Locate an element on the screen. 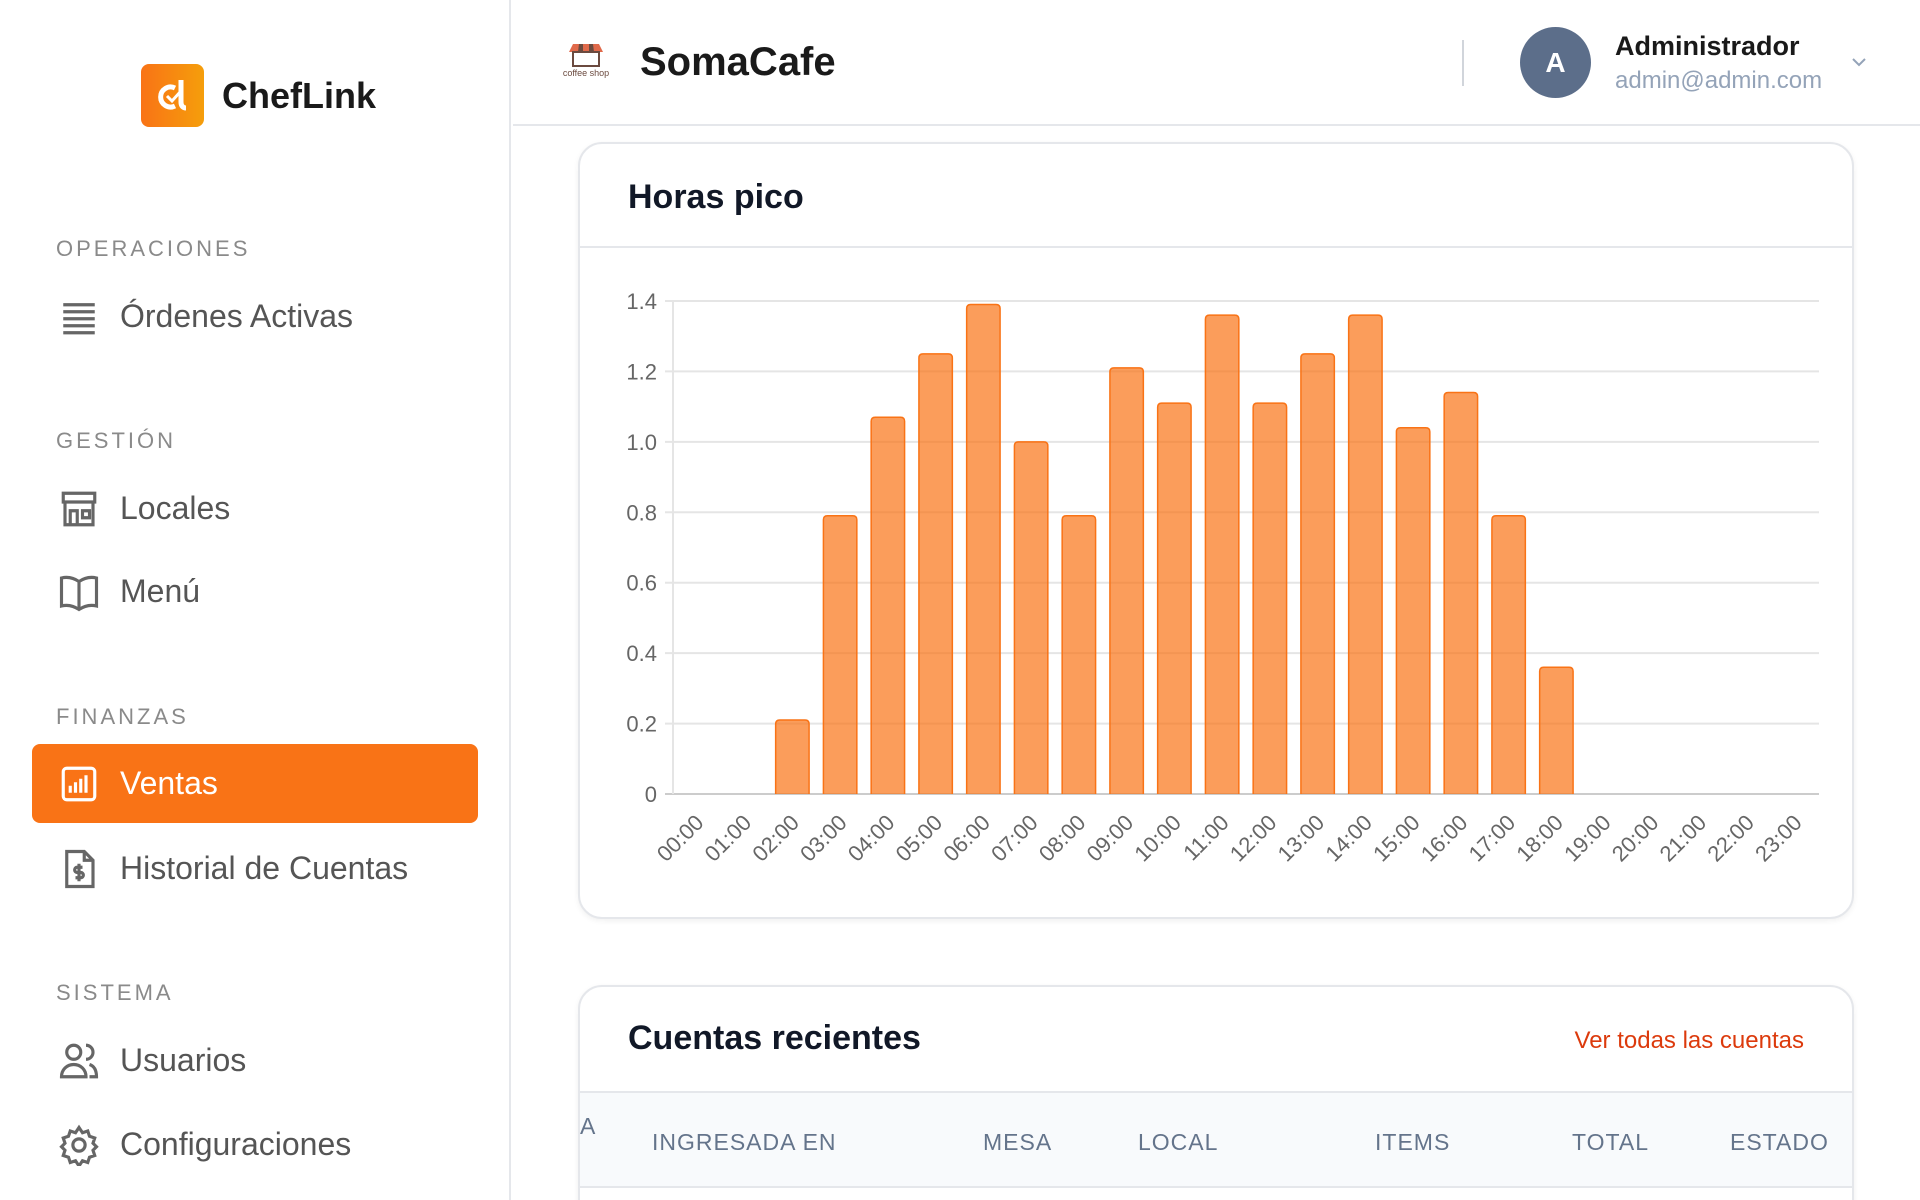 The image size is (1920, 1200). sidebar-item-menu: Menú is located at coordinates (255, 591).